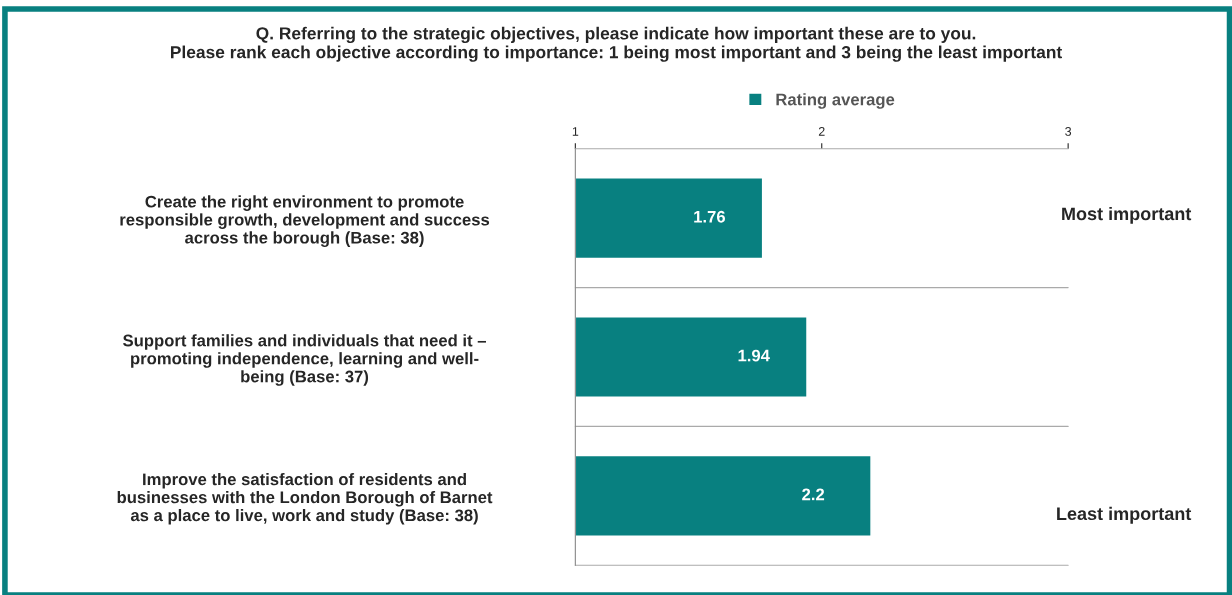 The image size is (1232, 595). What do you see at coordinates (1124, 515) in the screenshot?
I see `annotation: Least important` at bounding box center [1124, 515].